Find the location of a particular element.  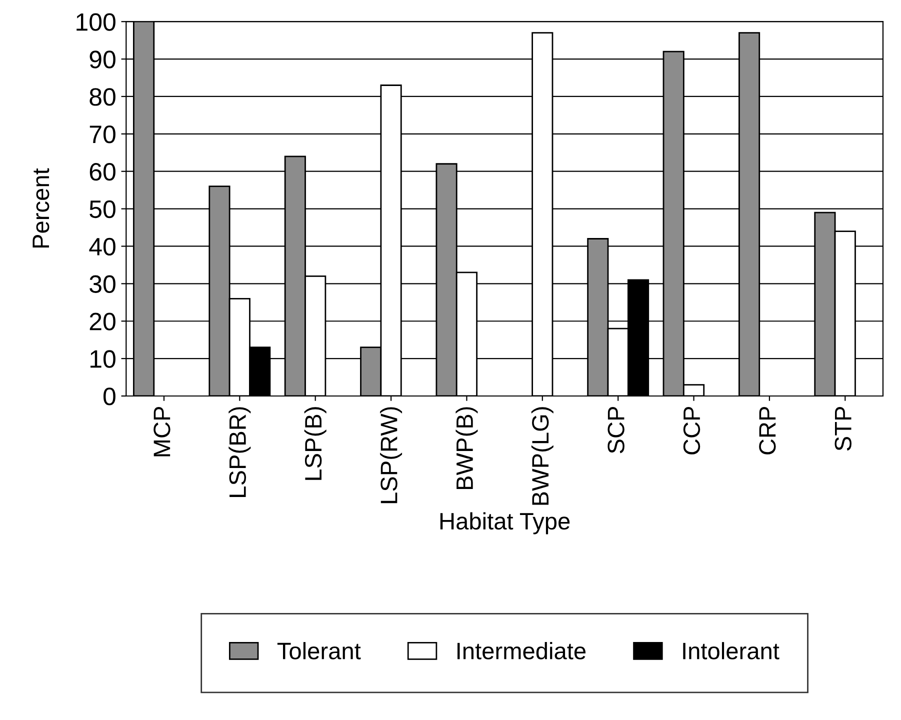

x-axis-title: Habitat Type is located at coordinates (505, 523).